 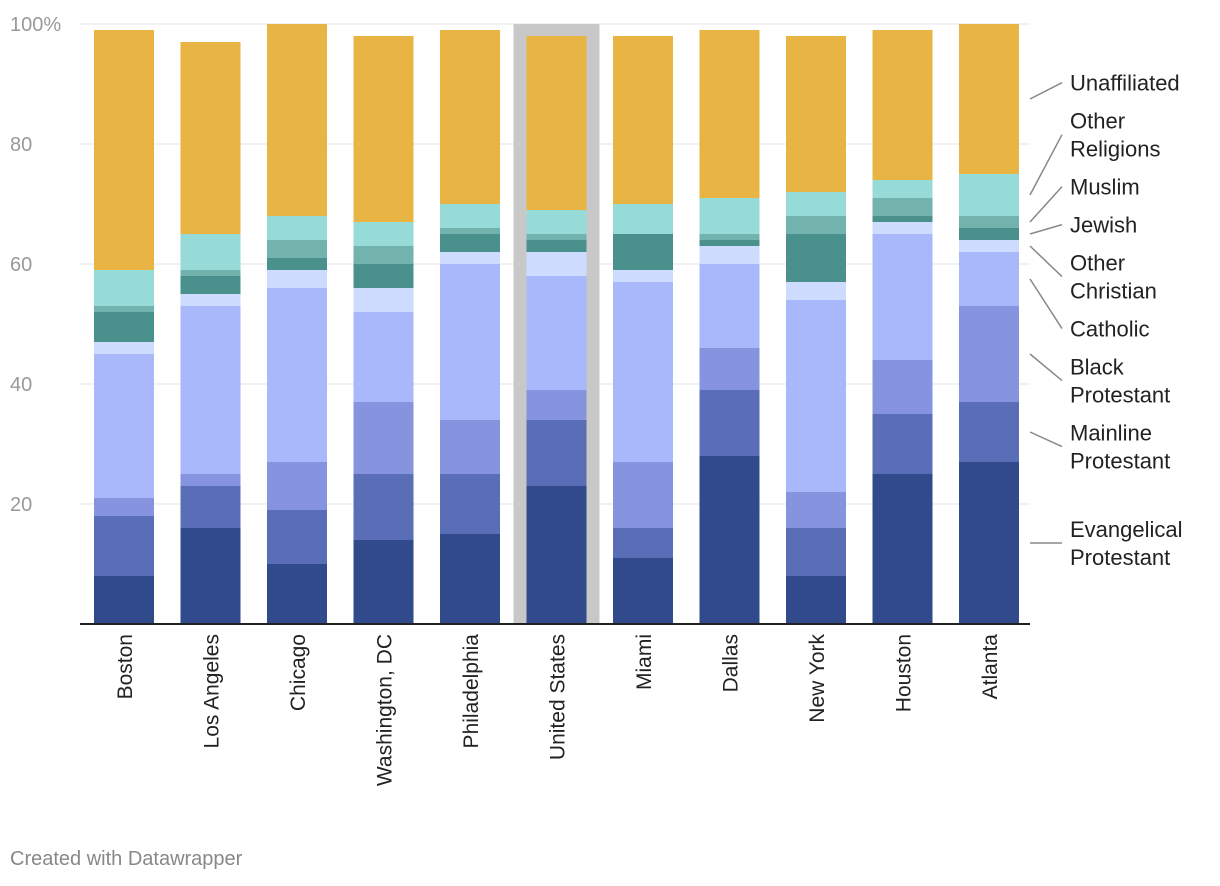 I want to click on series-label-connector-unaffiliated, so click(x=1046, y=91).